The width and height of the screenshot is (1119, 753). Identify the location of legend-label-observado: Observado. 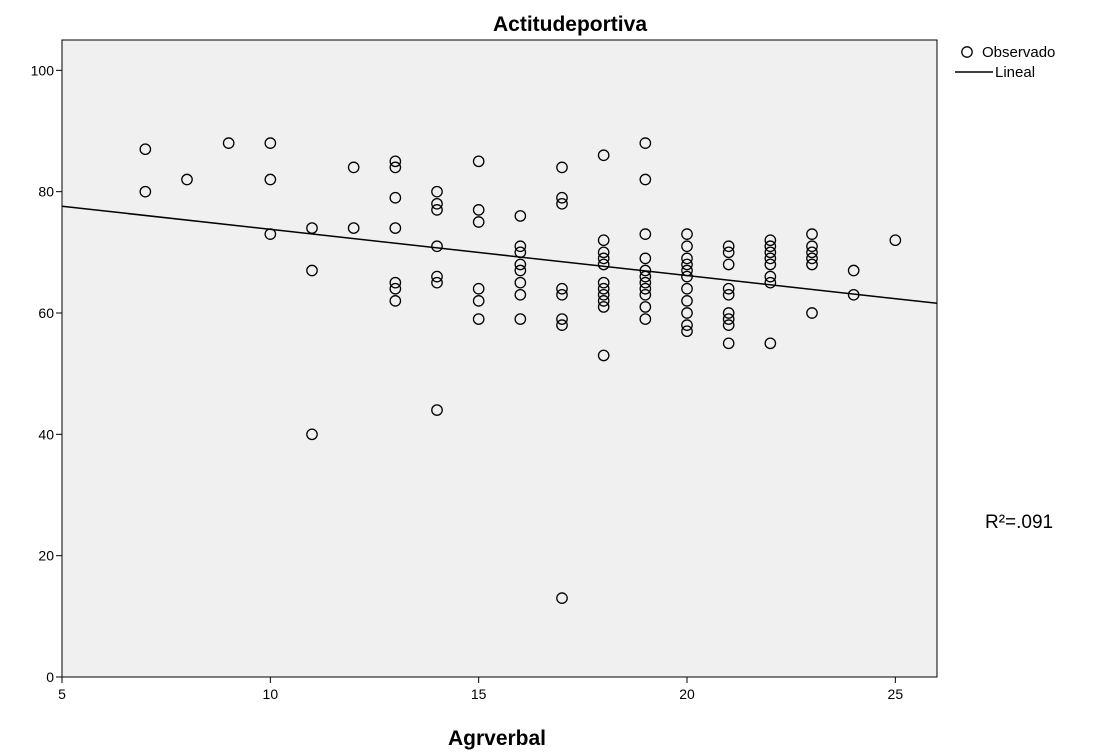
(1018, 52).